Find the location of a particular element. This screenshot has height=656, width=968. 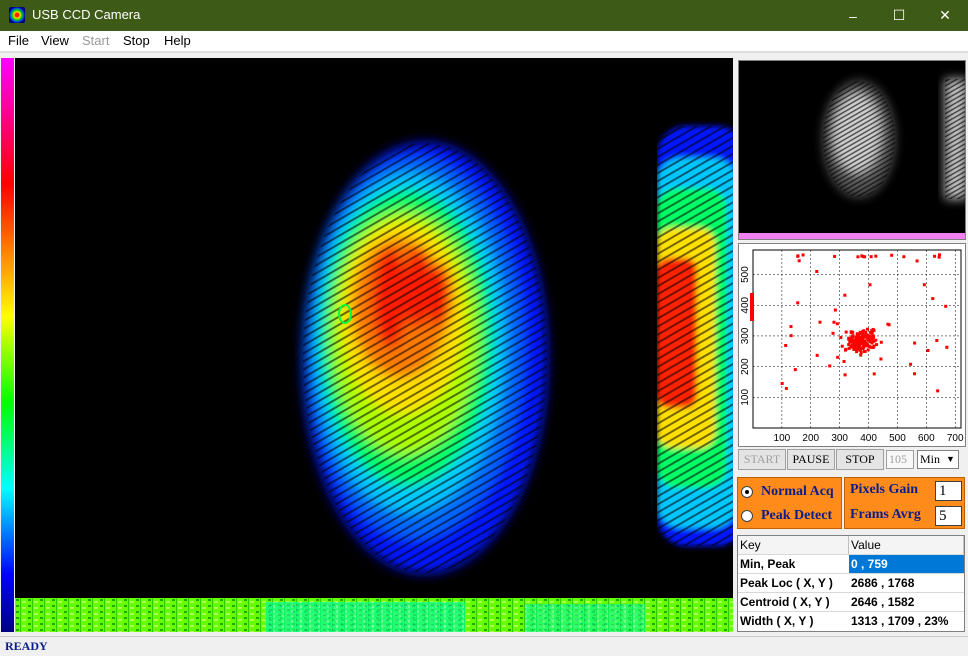

minimize-icon: – is located at coordinates (853, 15).